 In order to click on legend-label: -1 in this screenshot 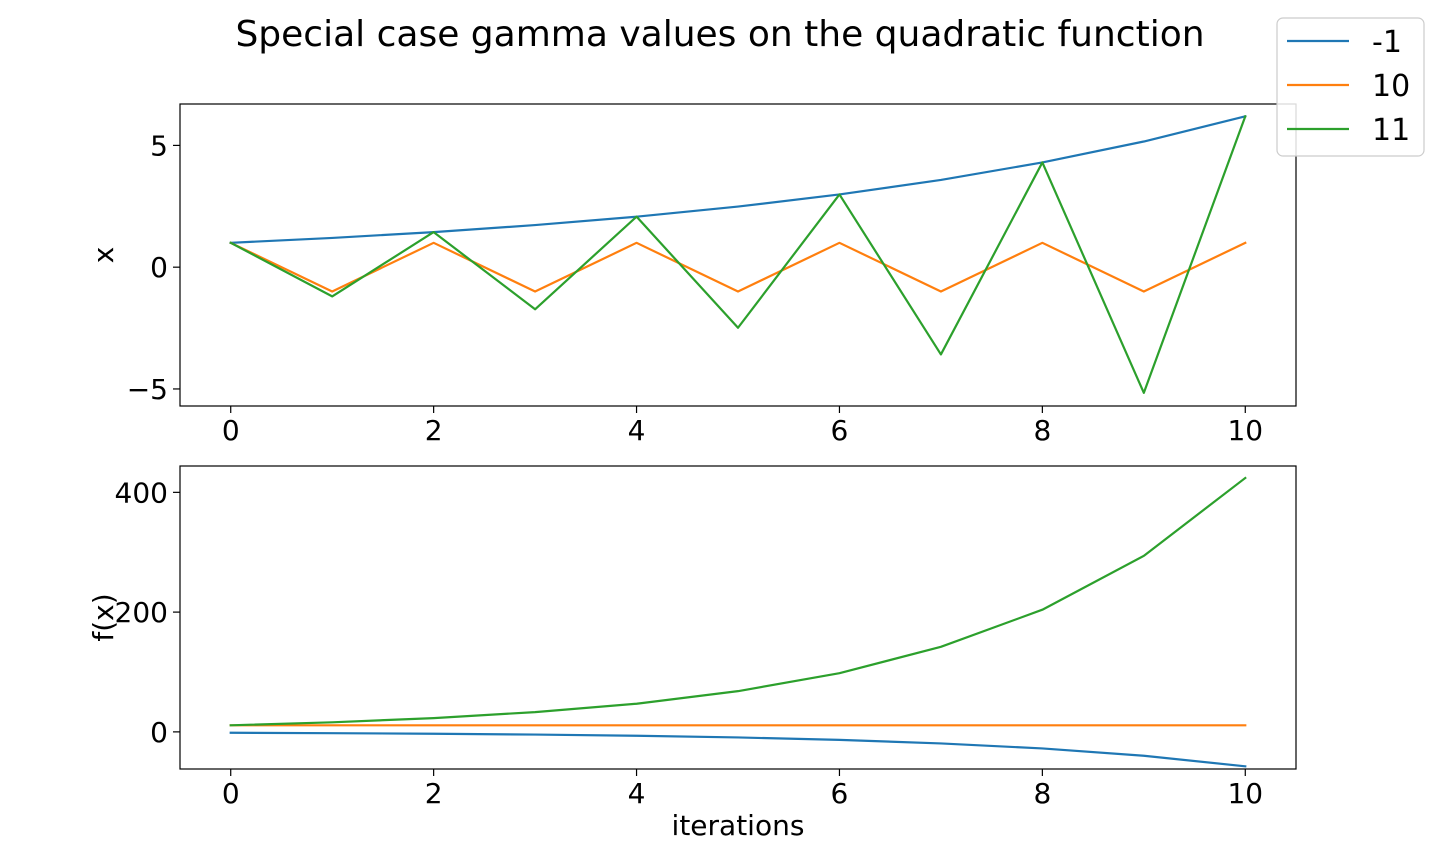, I will do `click(1387, 42)`.